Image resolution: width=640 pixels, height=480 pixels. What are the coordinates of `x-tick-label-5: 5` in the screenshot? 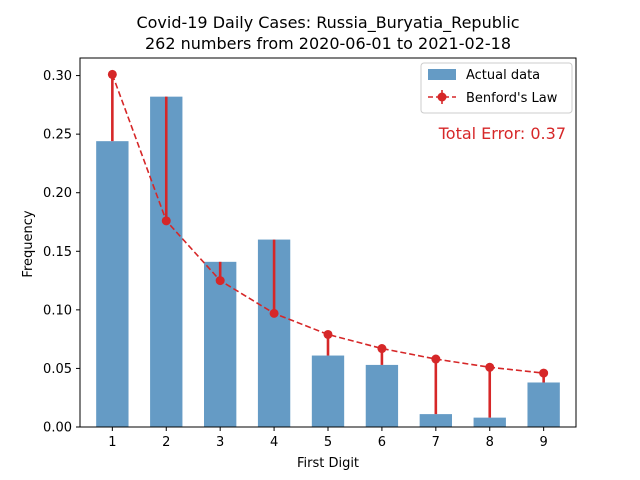 It's located at (328, 442).